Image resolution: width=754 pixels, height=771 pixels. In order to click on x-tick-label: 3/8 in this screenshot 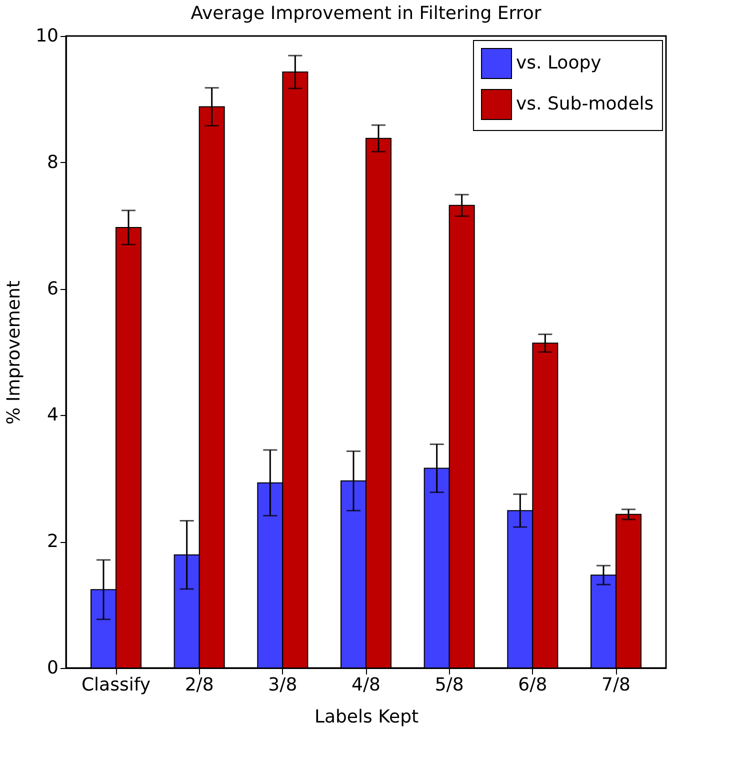, I will do `click(283, 685)`.